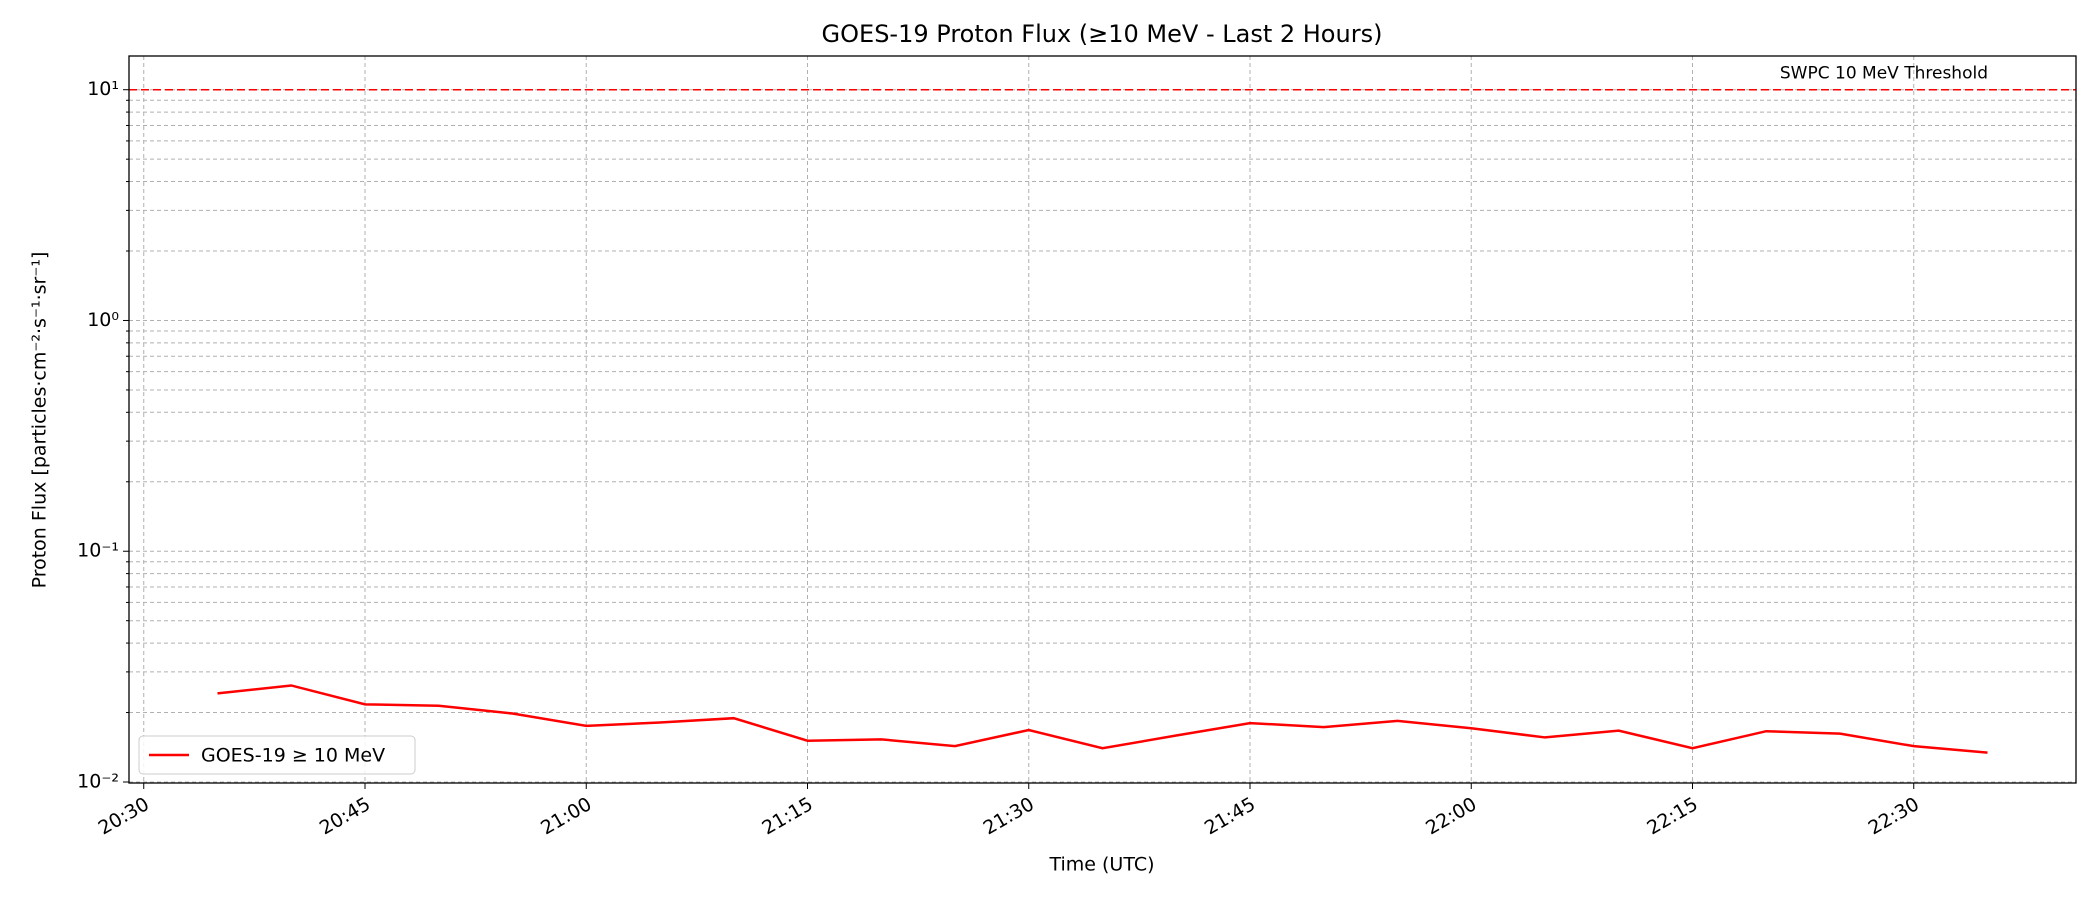 The image size is (2100, 900). Describe the element at coordinates (98, 551) in the screenshot. I see `y-tick-label: 10⁻¹` at that location.